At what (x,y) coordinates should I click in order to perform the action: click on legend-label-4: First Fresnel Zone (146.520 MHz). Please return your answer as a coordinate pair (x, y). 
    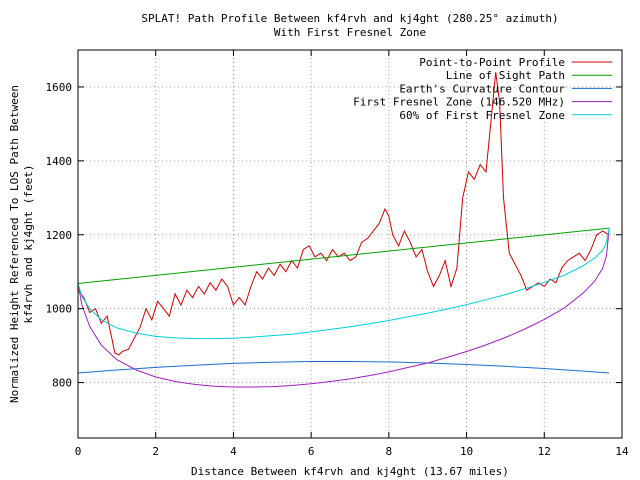
    Looking at the image, I should click on (459, 102).